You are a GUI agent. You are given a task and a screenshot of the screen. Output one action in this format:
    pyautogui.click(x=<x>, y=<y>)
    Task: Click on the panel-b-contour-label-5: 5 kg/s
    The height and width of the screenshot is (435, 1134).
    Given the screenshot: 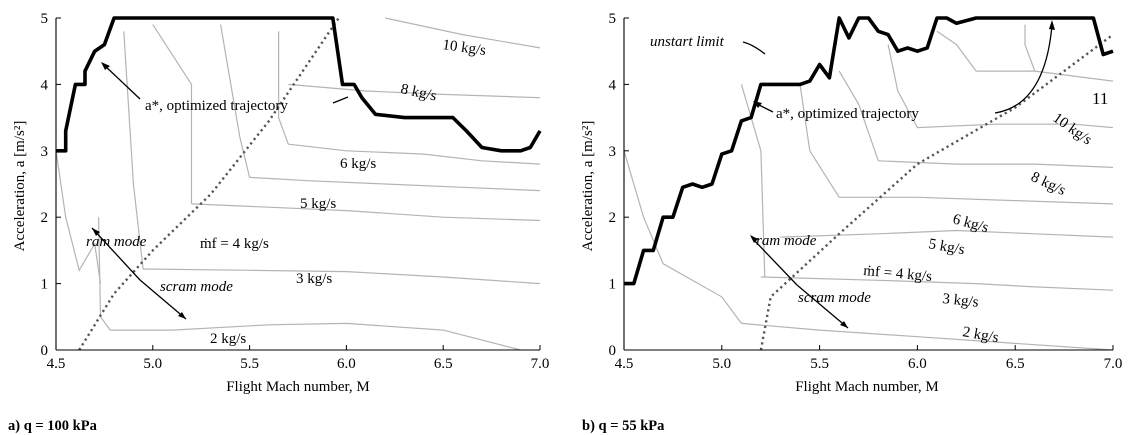 What is the action you would take?
    pyautogui.click(x=946, y=247)
    